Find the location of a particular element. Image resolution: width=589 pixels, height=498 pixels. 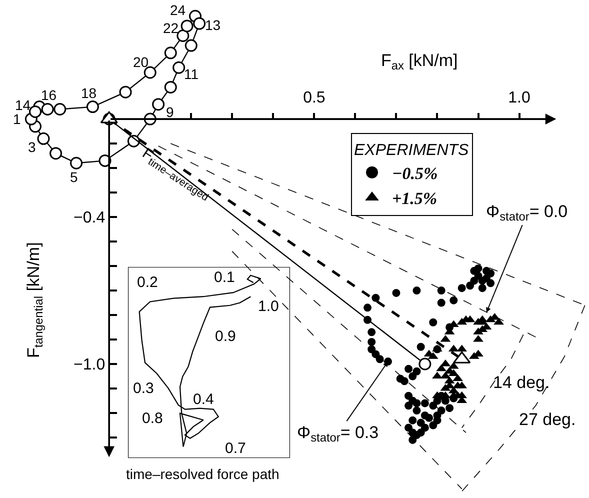

annotation: time–resolved force path is located at coordinates (203, 474).